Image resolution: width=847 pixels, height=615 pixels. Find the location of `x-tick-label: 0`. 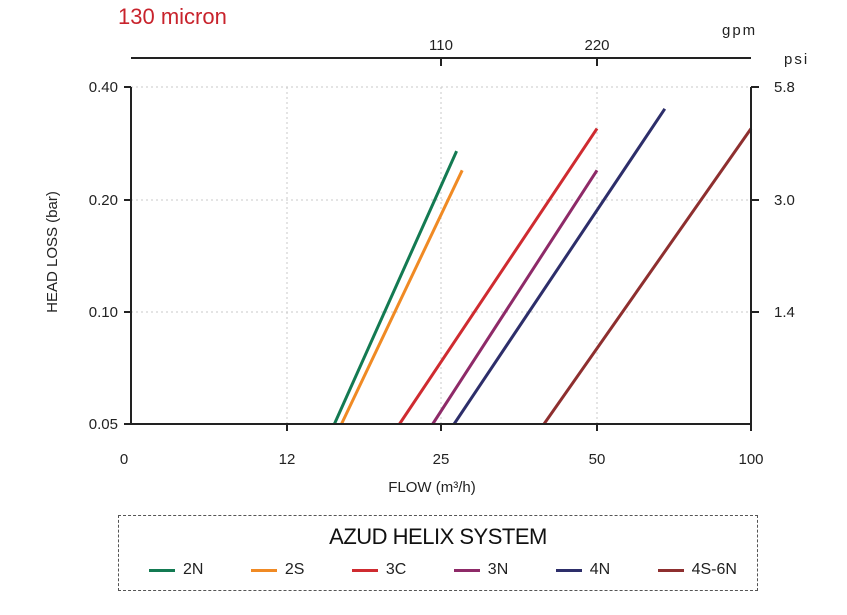

x-tick-label: 0 is located at coordinates (124, 459).